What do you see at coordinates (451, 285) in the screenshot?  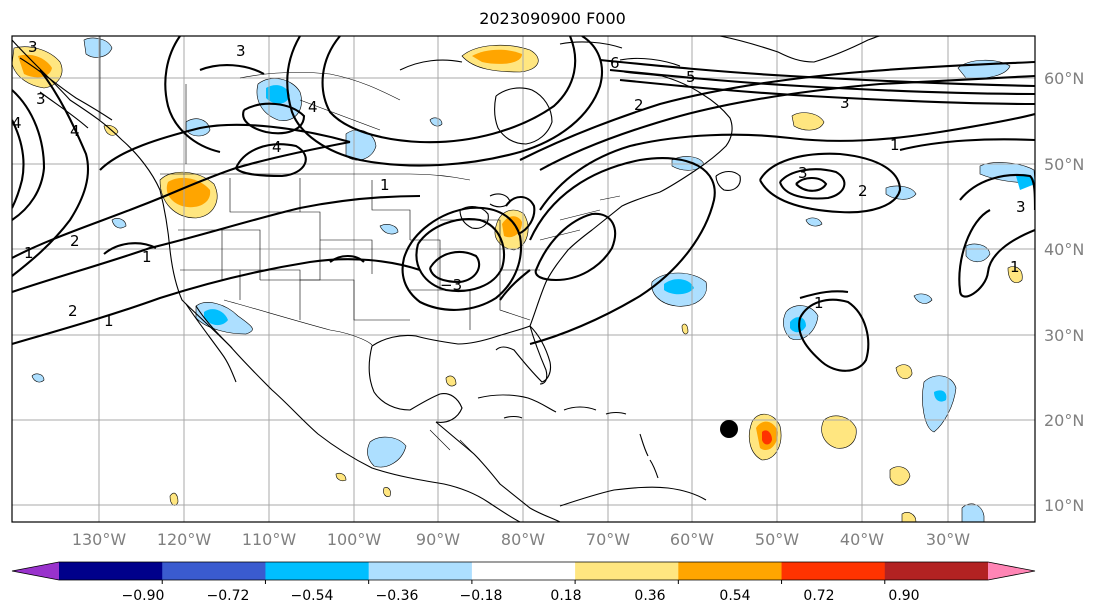 I see `contour-label: −3` at bounding box center [451, 285].